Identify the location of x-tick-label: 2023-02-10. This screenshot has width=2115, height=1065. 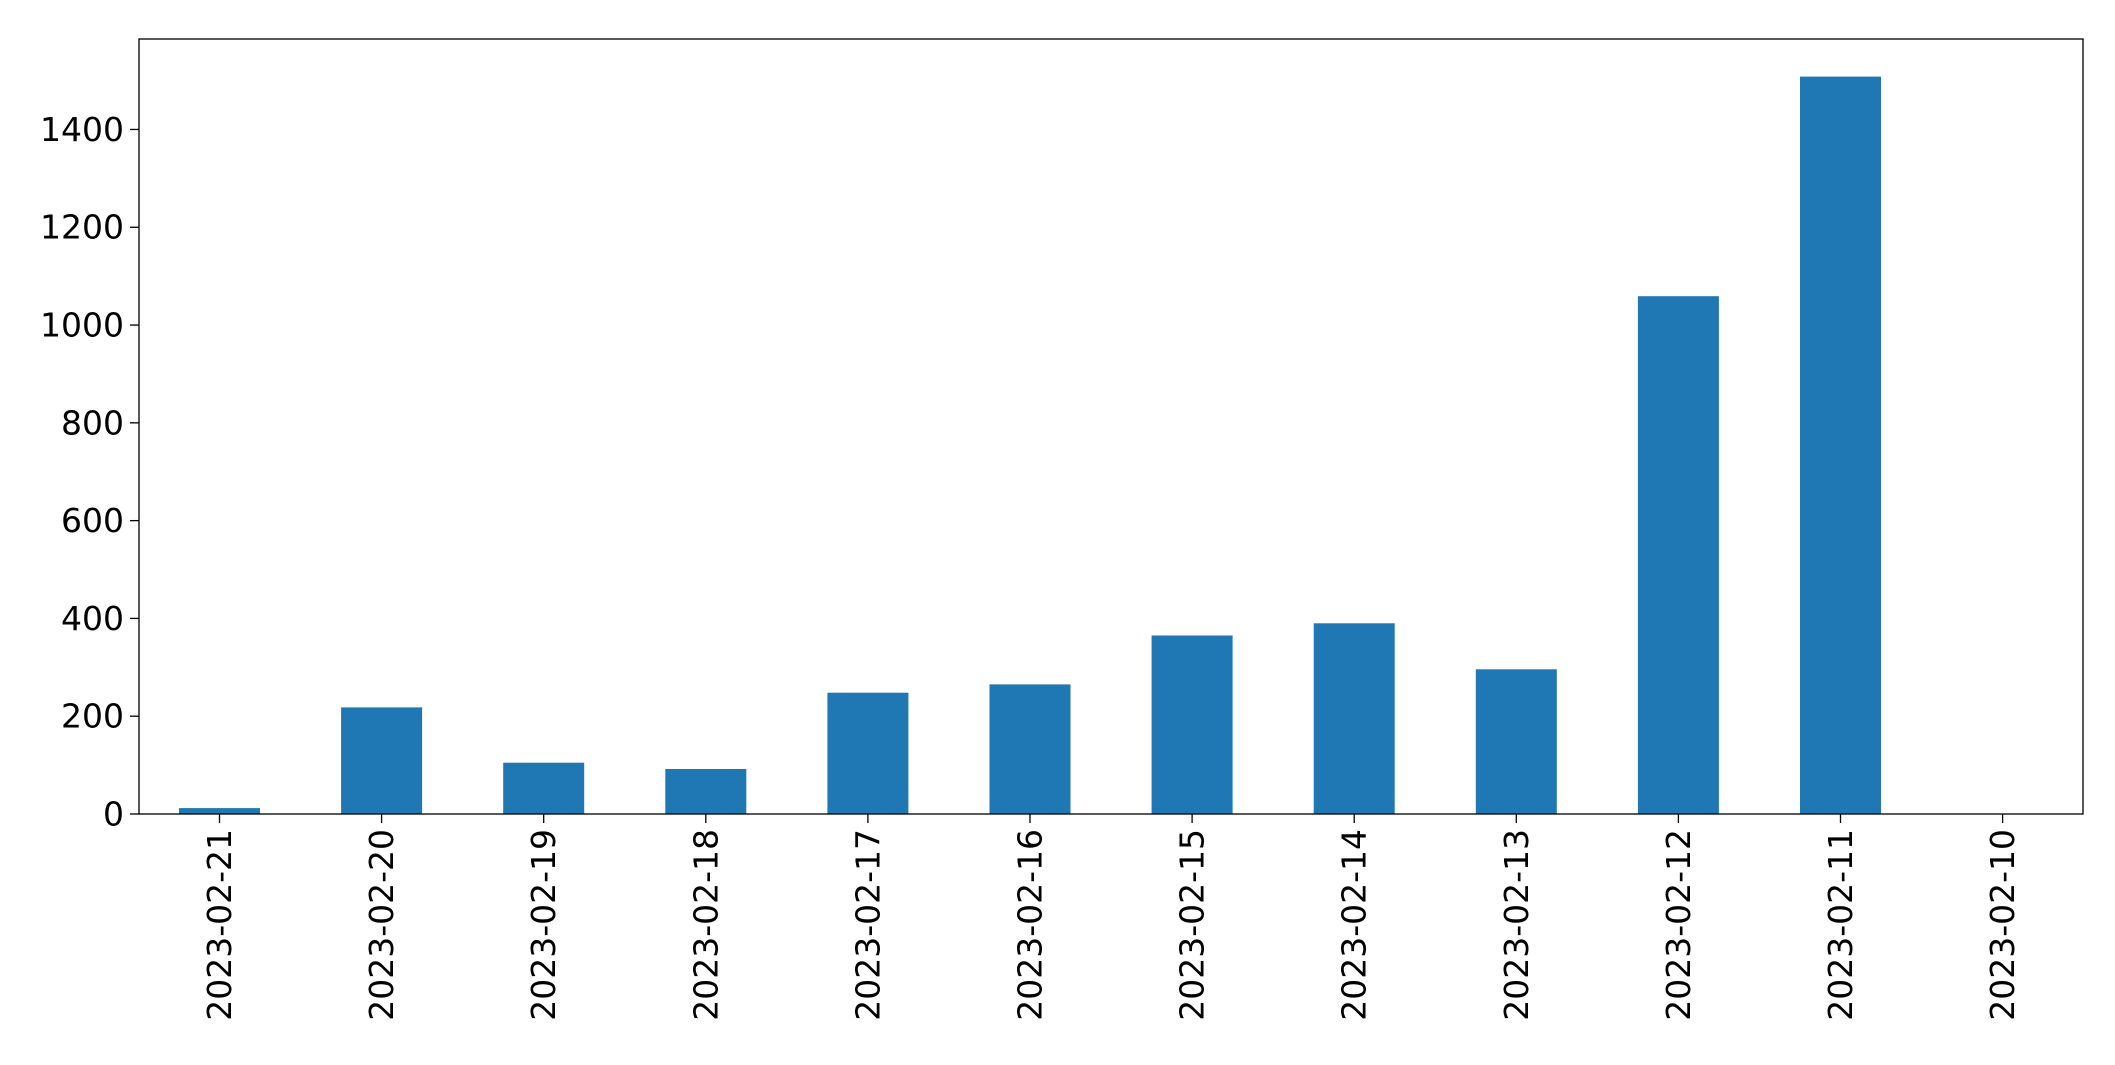
(2002, 925).